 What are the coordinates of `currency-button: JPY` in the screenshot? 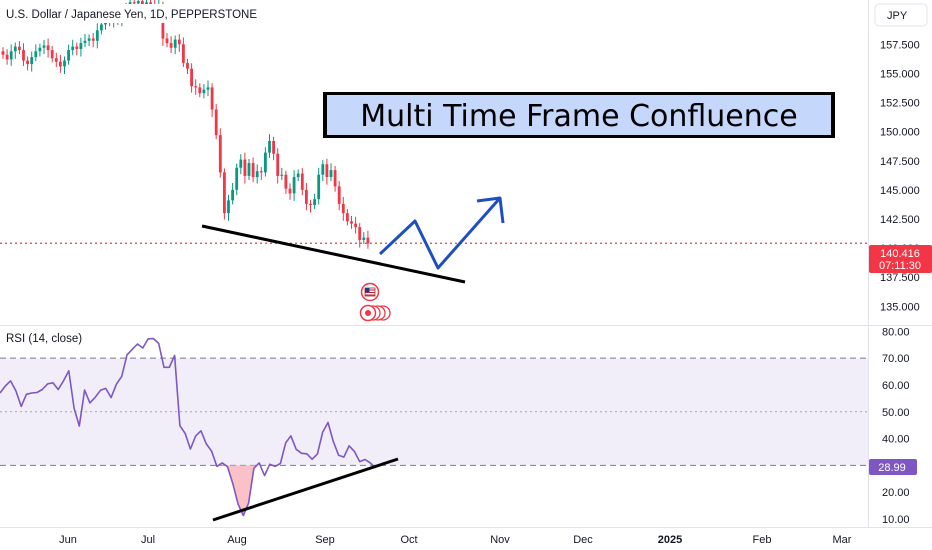 It's located at (901, 15).